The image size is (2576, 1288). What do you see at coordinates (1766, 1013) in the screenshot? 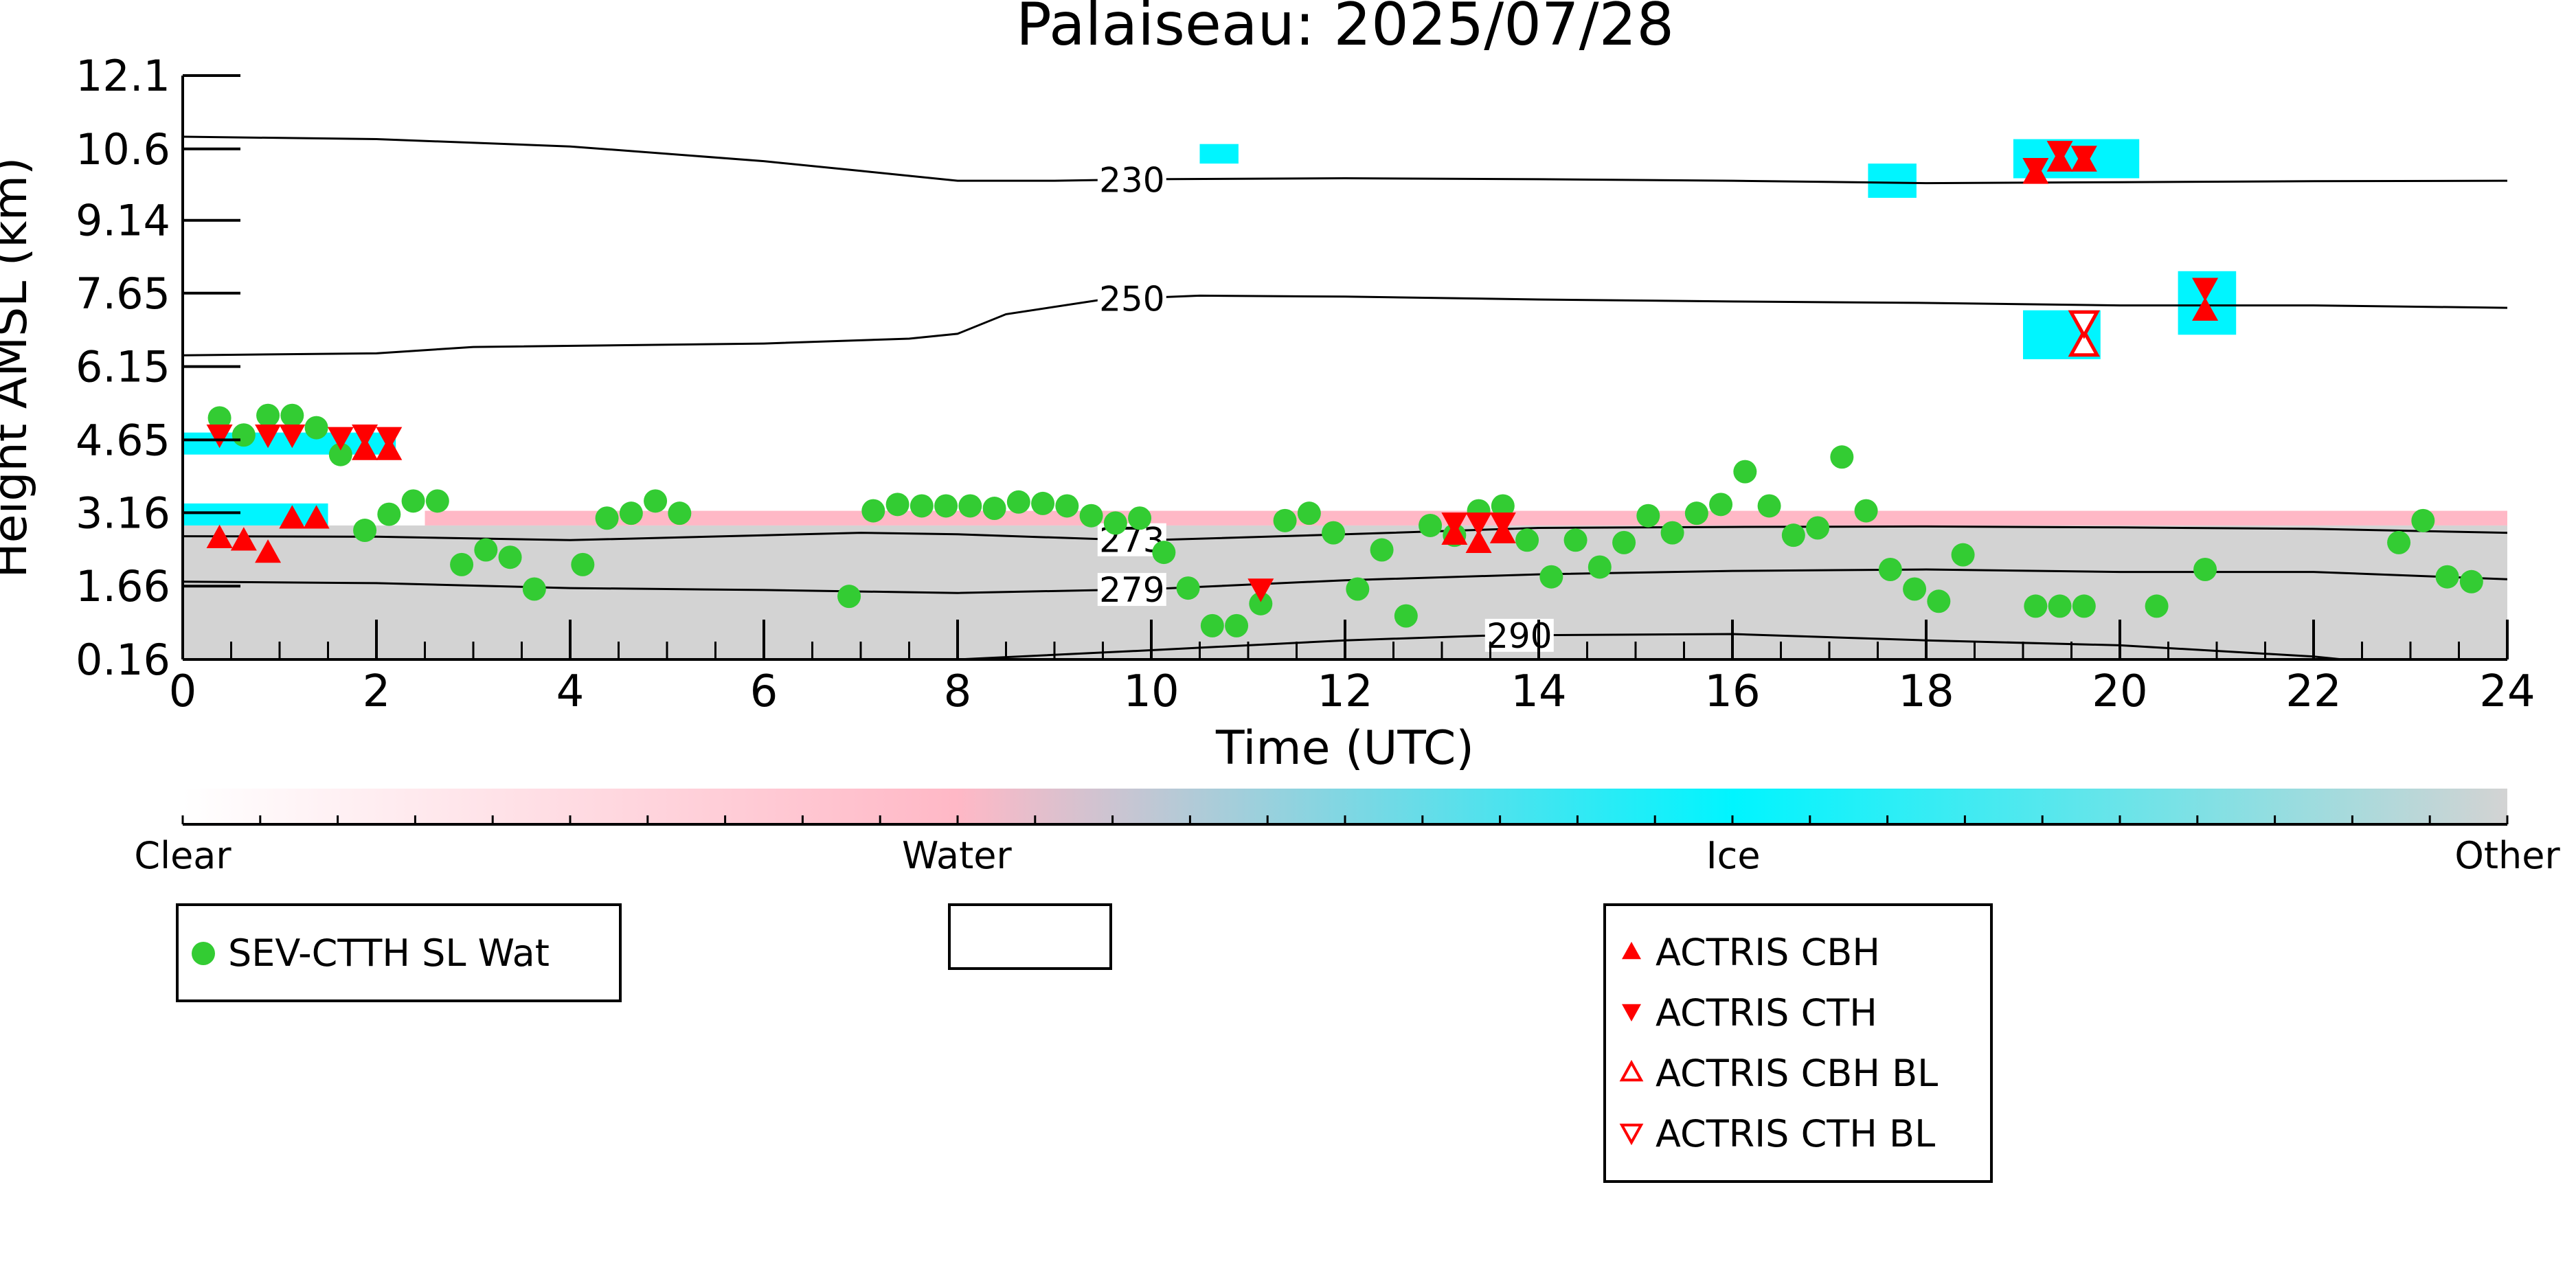
I see `legend-label-actris-cth: ACTRIS CTH` at bounding box center [1766, 1013].